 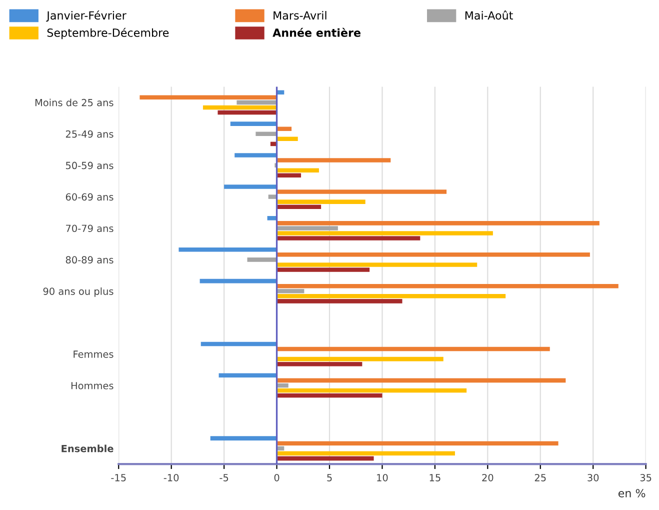 What do you see at coordinates (489, 15) in the screenshot?
I see `legend-label: Mai-Août` at bounding box center [489, 15].